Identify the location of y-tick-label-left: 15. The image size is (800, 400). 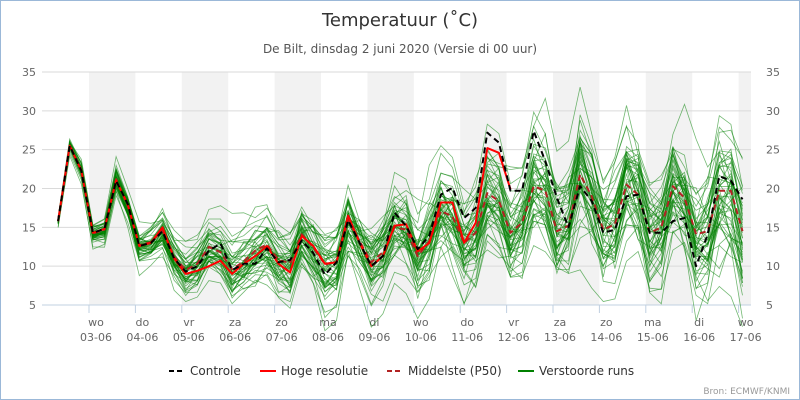
(29, 227).